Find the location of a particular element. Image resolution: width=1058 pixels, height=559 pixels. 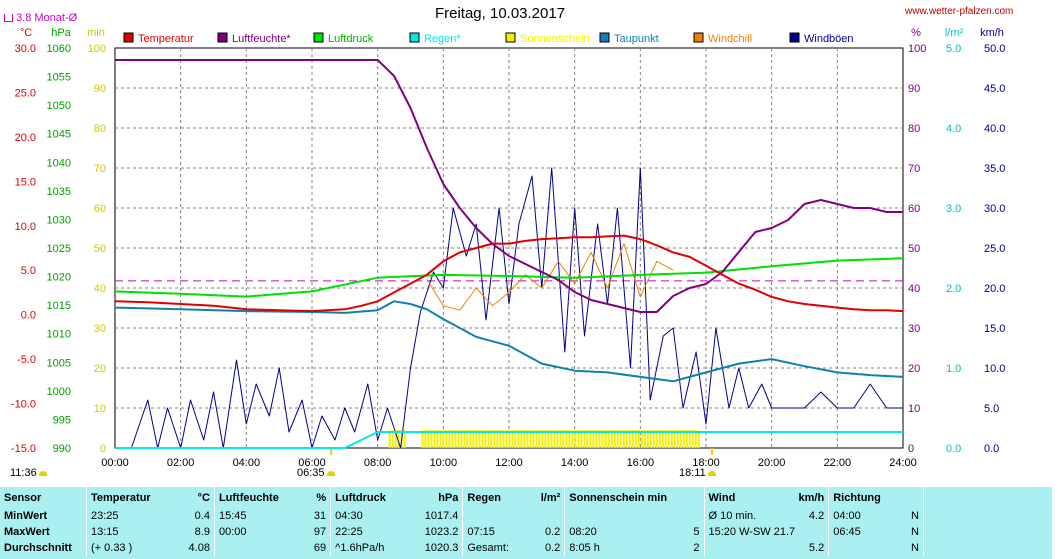

y-tick-label-temp: 20.0 is located at coordinates (25, 138).